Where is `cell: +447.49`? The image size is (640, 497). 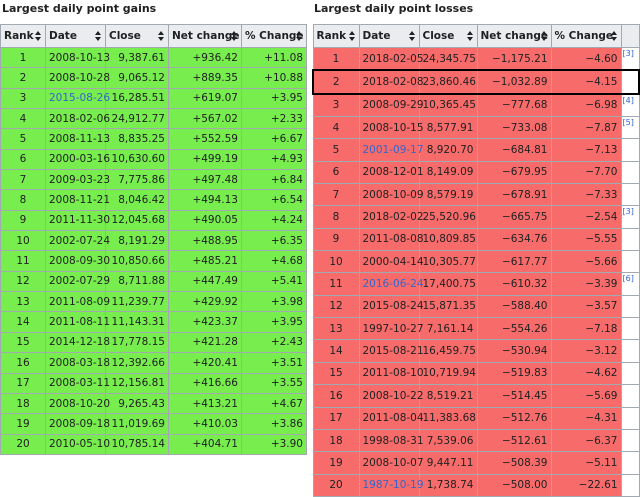 cell: +447.49 is located at coordinates (205, 281).